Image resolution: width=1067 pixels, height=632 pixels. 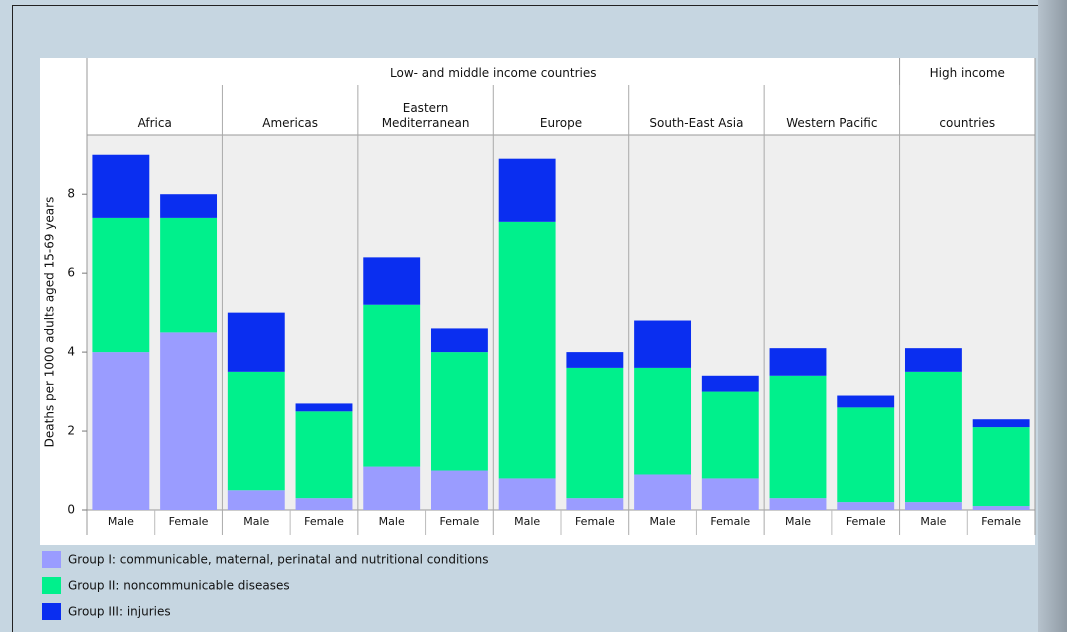 What do you see at coordinates (71, 273) in the screenshot?
I see `y-tick-label: 6` at bounding box center [71, 273].